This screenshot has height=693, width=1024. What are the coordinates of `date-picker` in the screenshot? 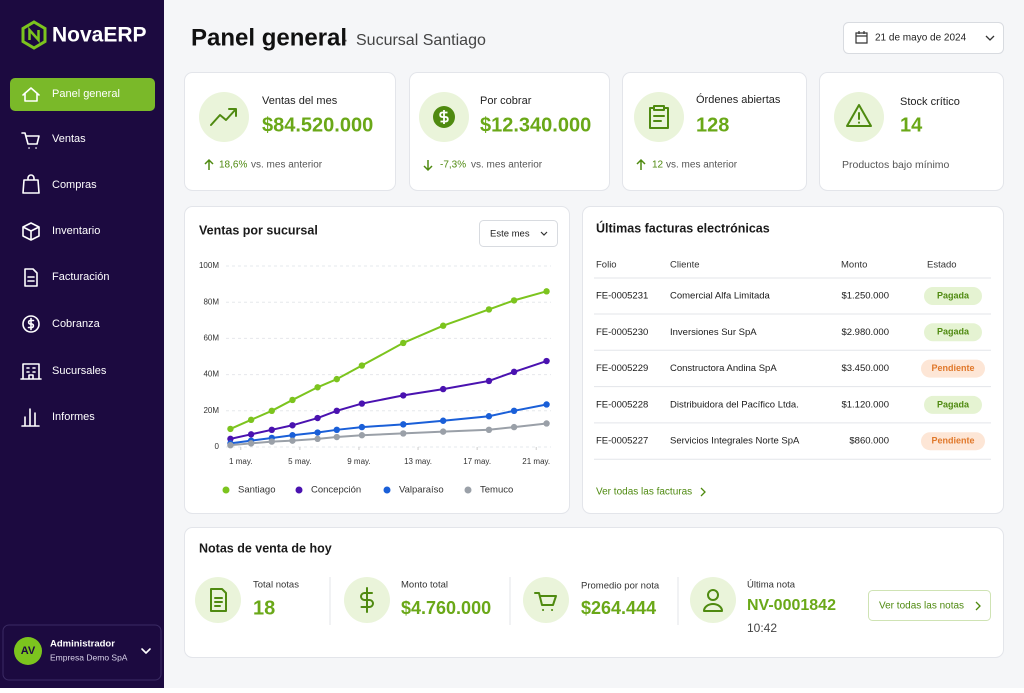 It's located at (923, 38).